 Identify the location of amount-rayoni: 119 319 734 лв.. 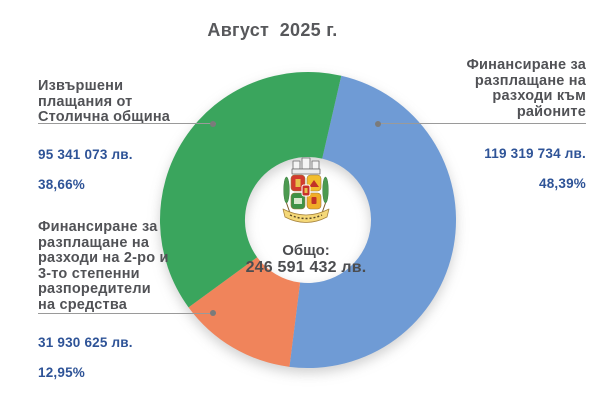
(535, 153).